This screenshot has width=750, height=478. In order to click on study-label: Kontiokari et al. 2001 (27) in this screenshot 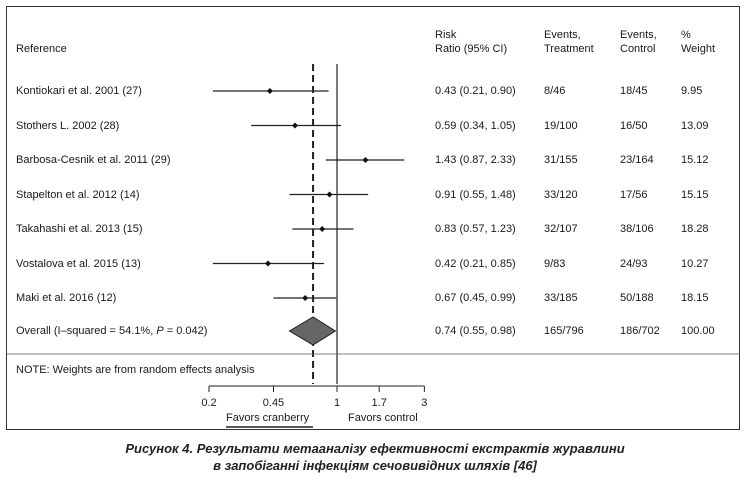, I will do `click(79, 91)`.